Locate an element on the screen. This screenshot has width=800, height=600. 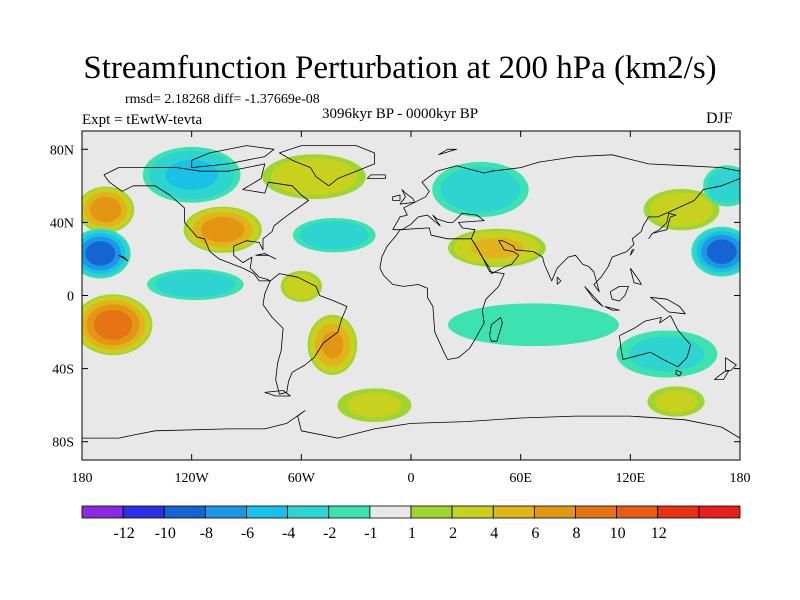
colorbar-label: -2 is located at coordinates (329, 533).